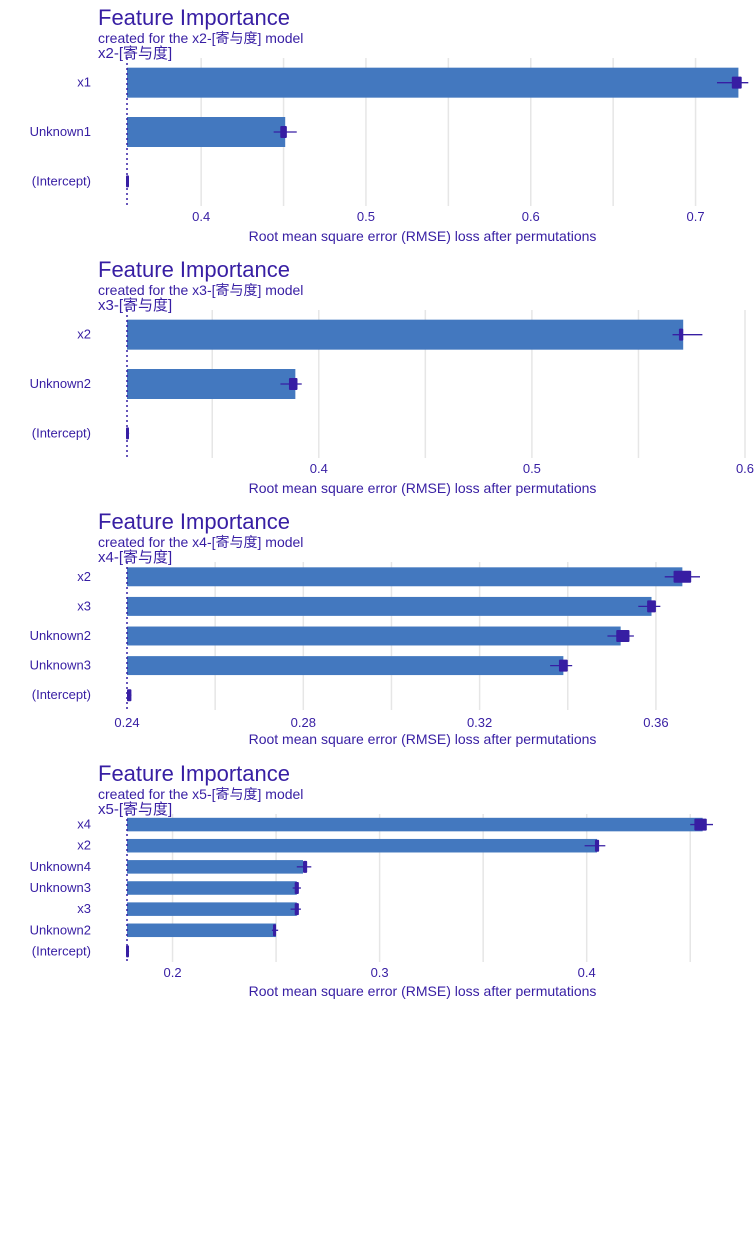  I want to click on tick-label: 0.7, so click(696, 216).